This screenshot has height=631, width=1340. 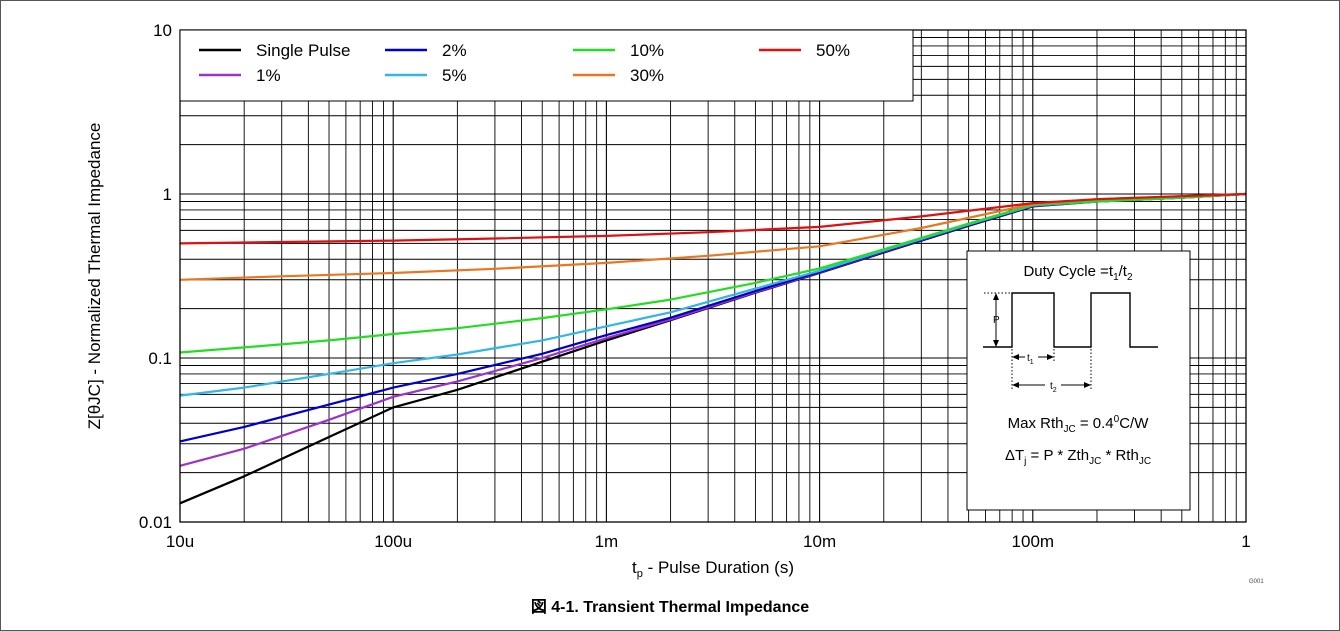 I want to click on t1-head-left, so click(x=1015, y=357).